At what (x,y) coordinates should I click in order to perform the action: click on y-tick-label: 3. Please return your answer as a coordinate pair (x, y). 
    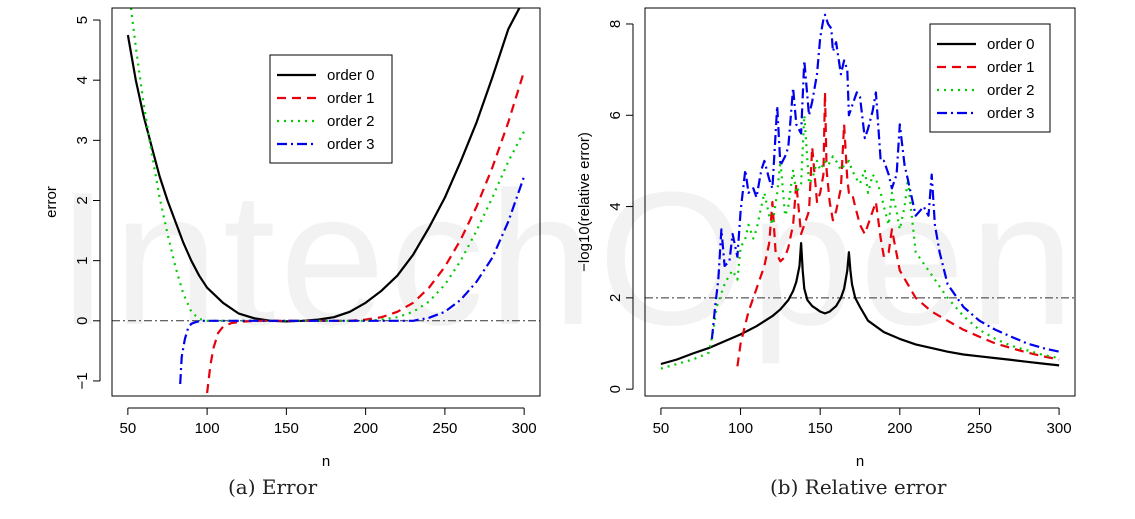
    Looking at the image, I should click on (82, 140).